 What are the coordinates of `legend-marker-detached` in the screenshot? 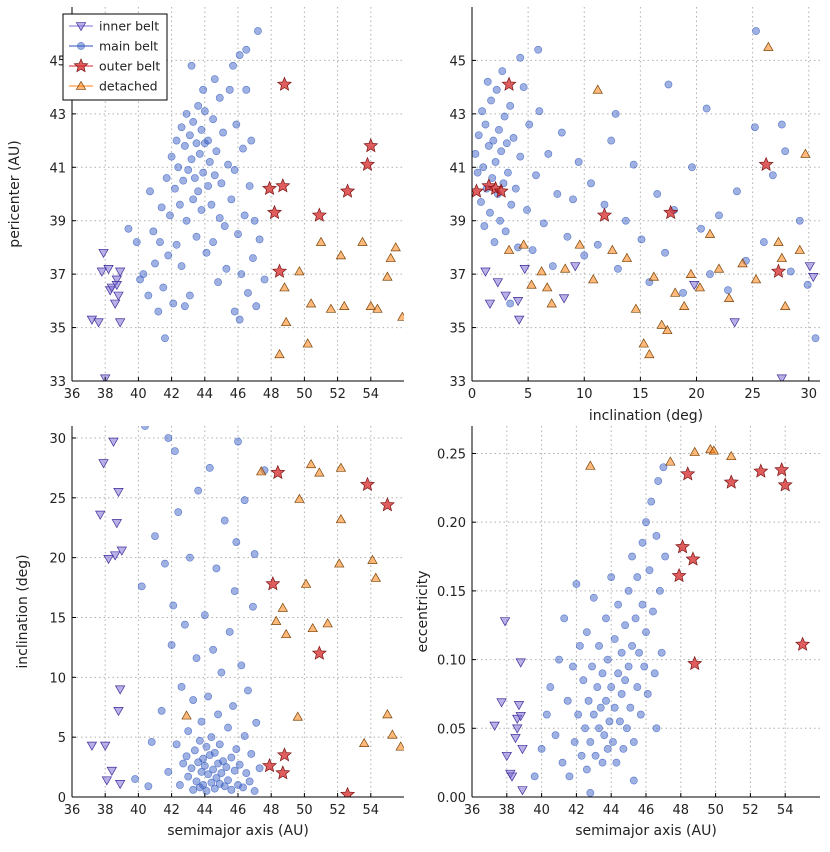 It's located at (81, 85).